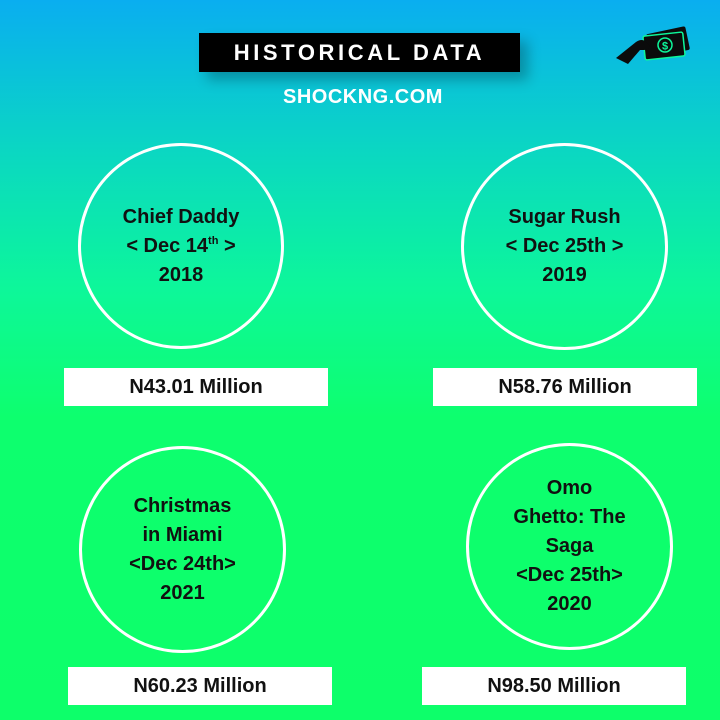 This screenshot has height=720, width=720. I want to click on movie-circle-christmas-in-miami: Christmas in Miami <Dec 24th> 2021, so click(182, 549).